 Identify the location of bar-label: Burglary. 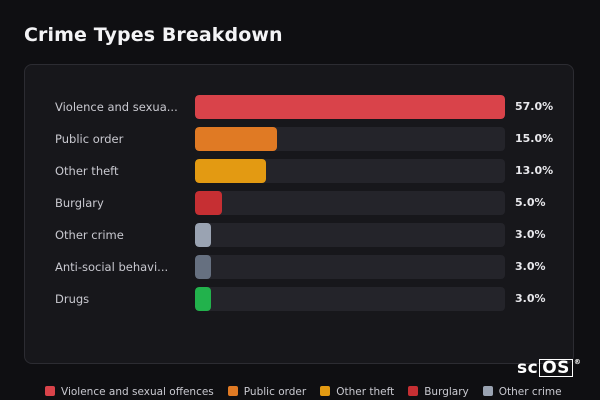
(79, 203).